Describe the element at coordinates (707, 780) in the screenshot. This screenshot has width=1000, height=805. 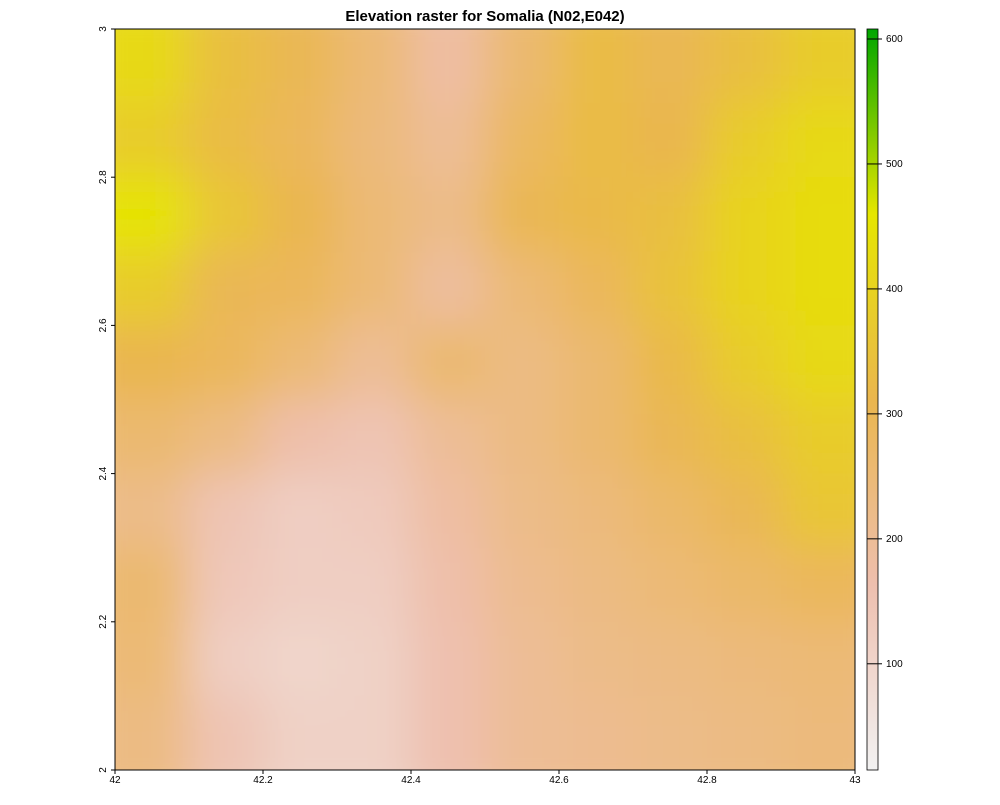
I see `x-tick-label: 42.8` at that location.